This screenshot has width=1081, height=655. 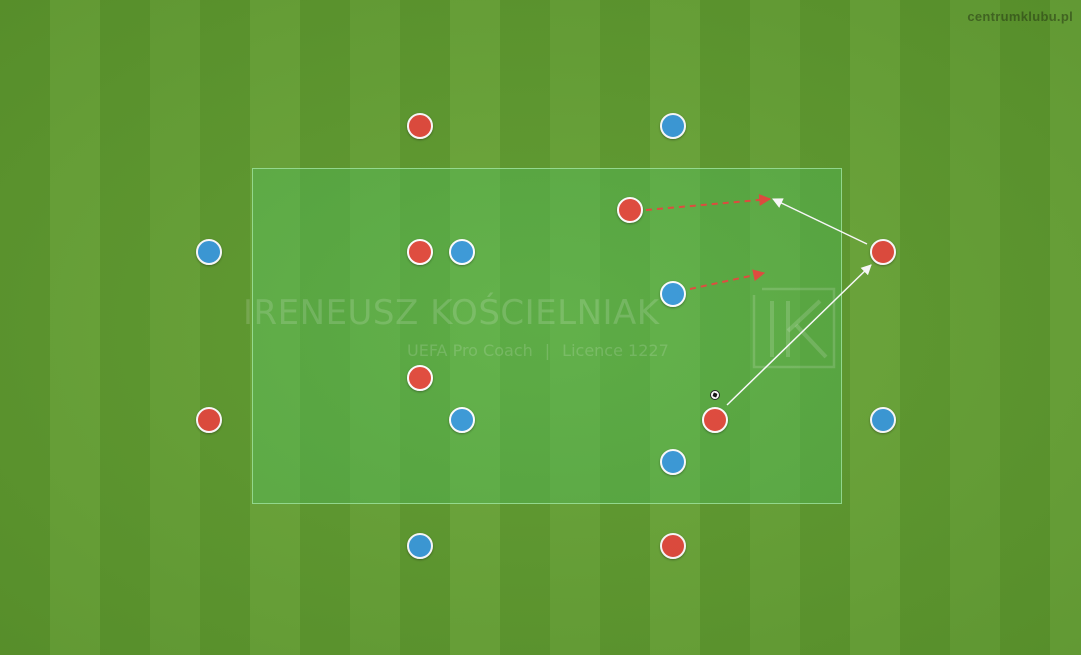 I want to click on brand-label: centrumklubu.pl, so click(x=1020, y=16).